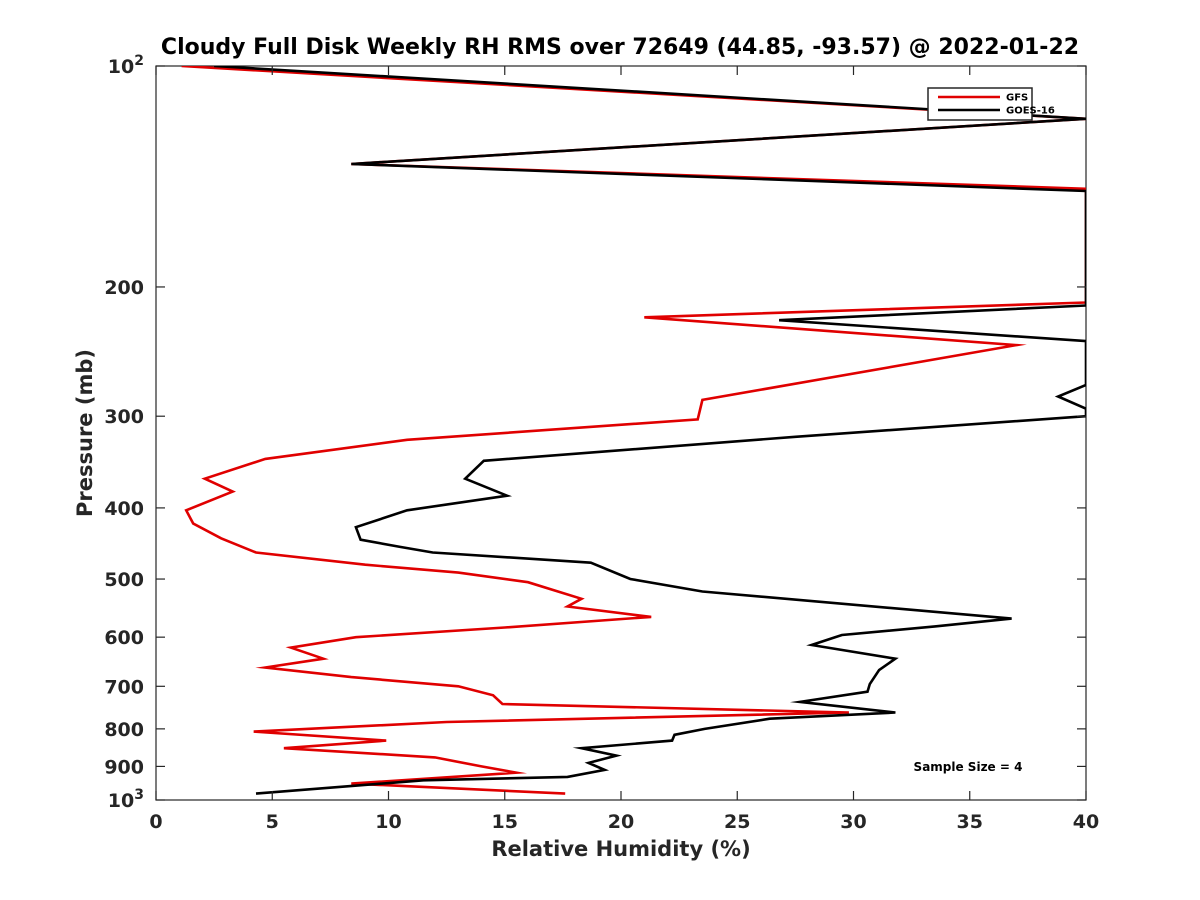 This screenshot has width=1200, height=900. I want to click on legend: GFS GOES-16, so click(991, 104).